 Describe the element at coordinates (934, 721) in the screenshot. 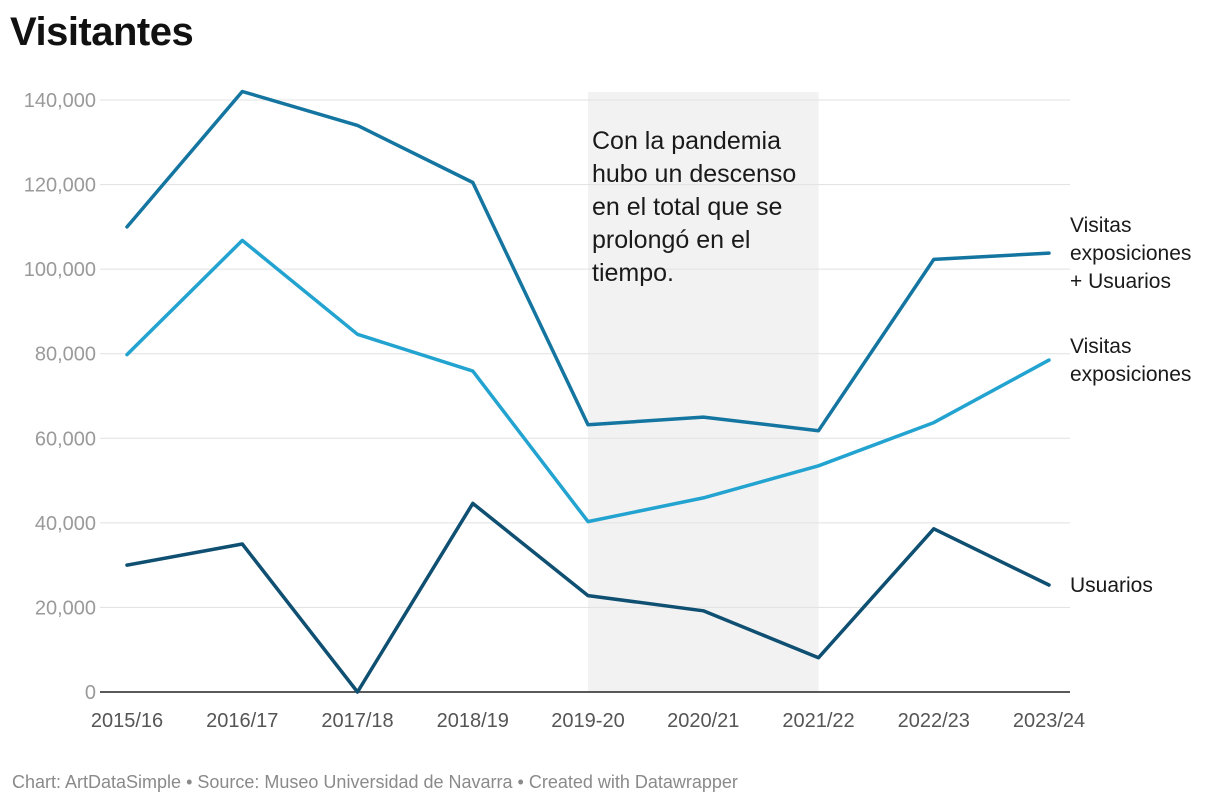

I see `x-tick-label: 2022/23` at that location.